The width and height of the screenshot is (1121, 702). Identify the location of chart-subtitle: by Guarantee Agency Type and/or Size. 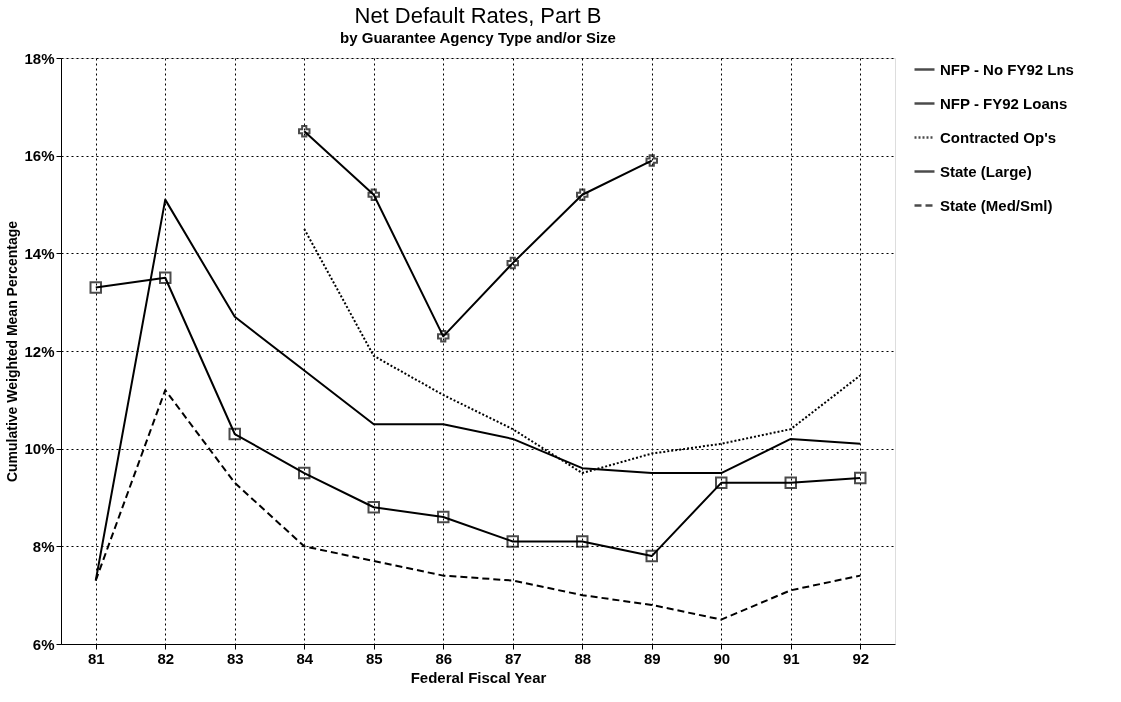
(478, 37).